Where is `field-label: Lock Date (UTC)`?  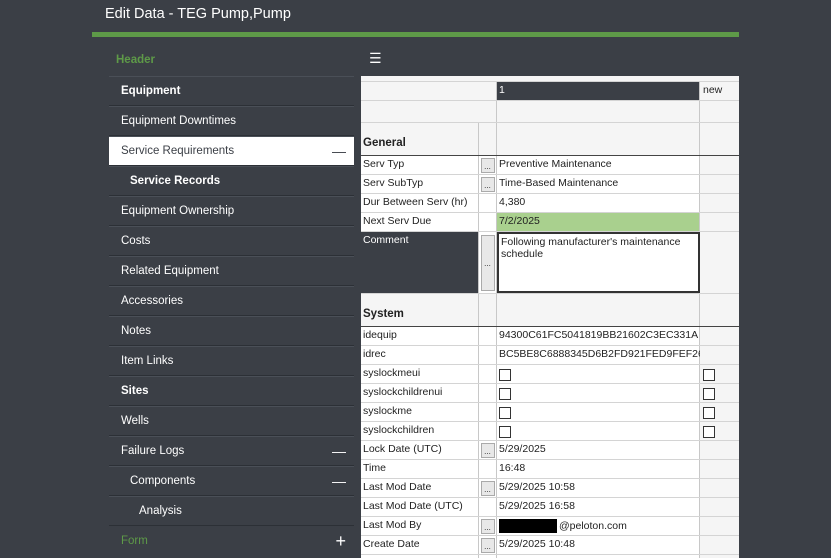 field-label: Lock Date (UTC) is located at coordinates (420, 450).